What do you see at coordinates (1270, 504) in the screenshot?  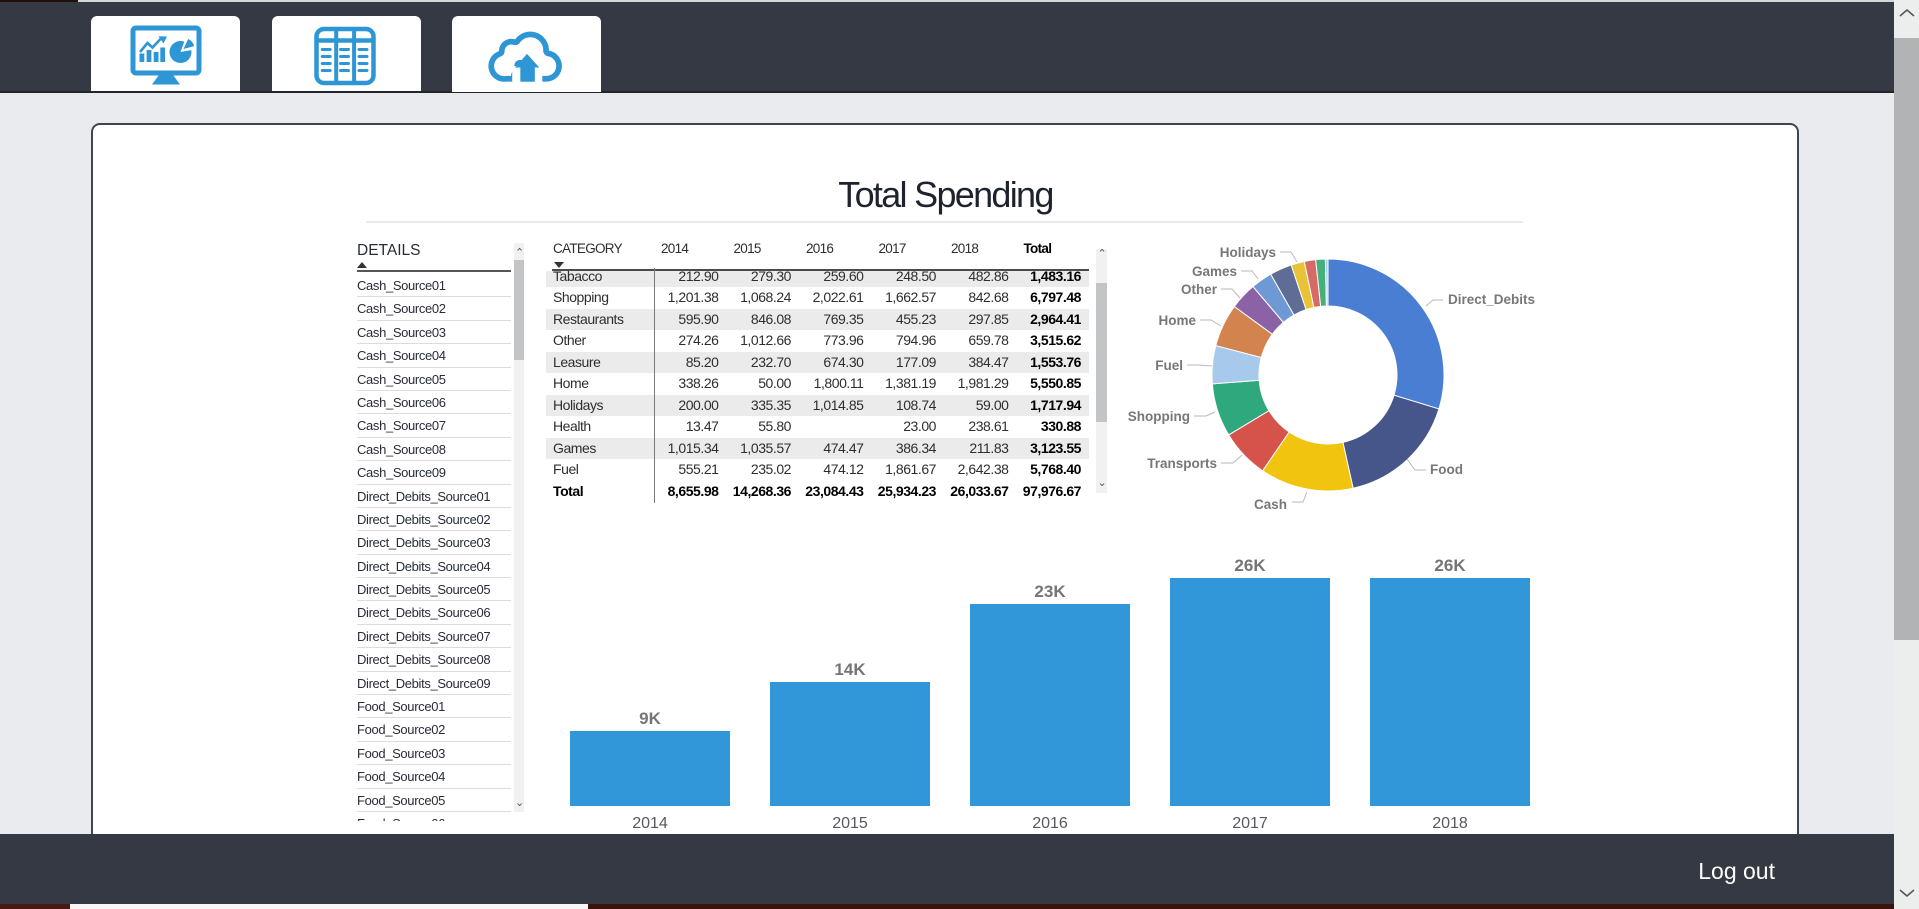 I see `svg-text: Cash` at bounding box center [1270, 504].